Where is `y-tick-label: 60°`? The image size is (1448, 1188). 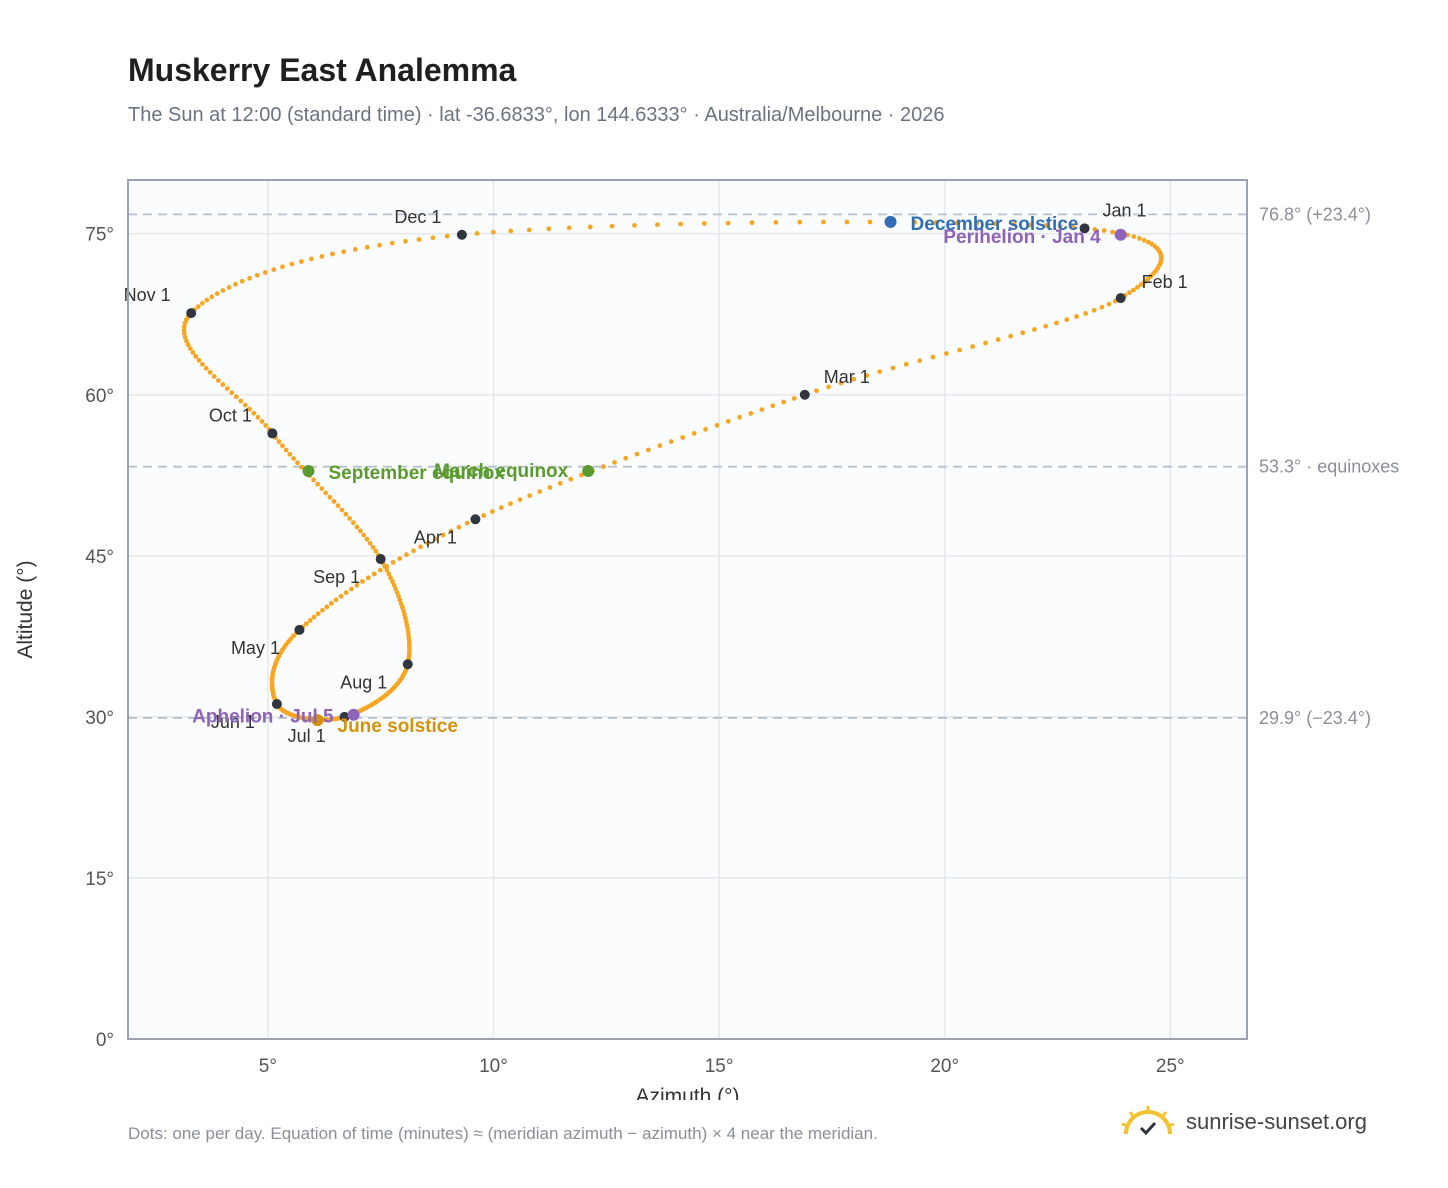
y-tick-label: 60° is located at coordinates (99, 396).